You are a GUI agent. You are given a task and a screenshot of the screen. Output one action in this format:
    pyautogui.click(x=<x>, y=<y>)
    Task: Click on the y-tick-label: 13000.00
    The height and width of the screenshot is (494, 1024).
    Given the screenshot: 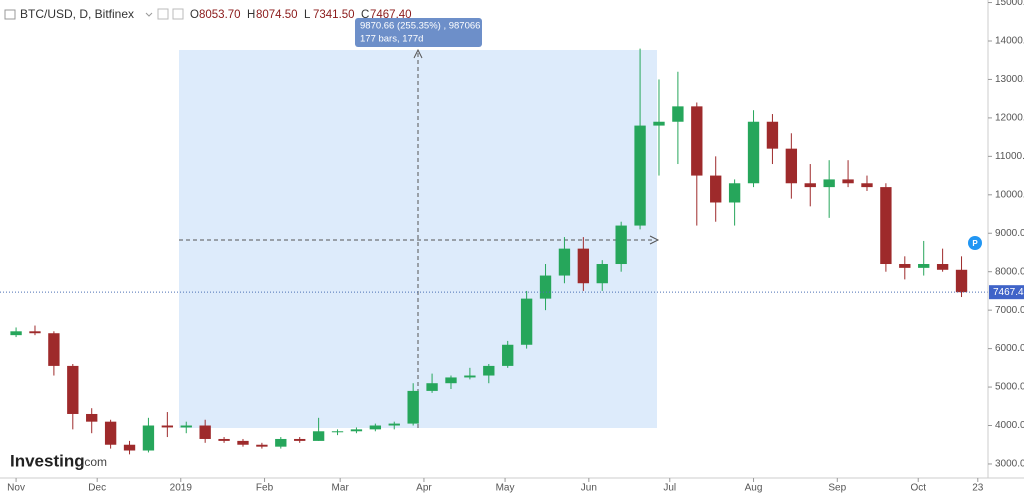 What is the action you would take?
    pyautogui.click(x=1009, y=79)
    